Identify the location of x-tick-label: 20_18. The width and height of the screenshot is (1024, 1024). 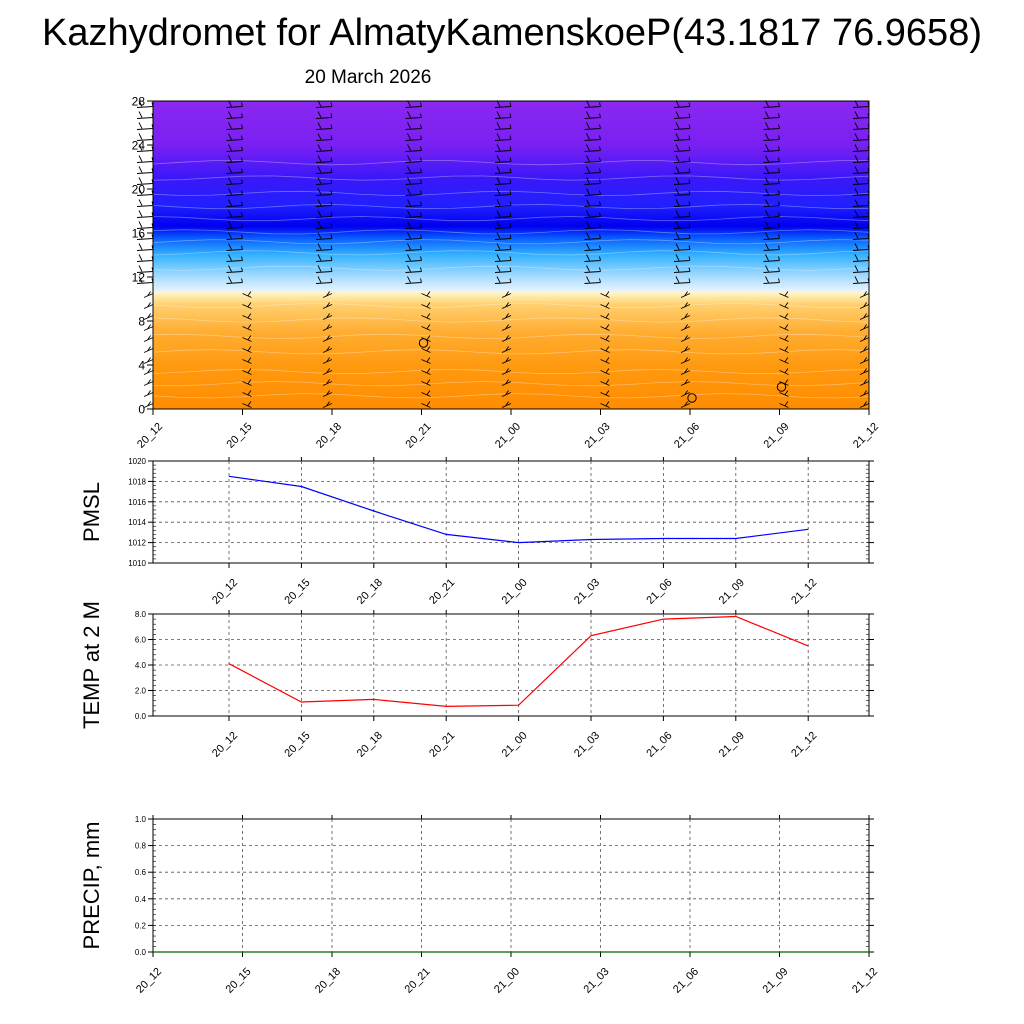
(370, 745).